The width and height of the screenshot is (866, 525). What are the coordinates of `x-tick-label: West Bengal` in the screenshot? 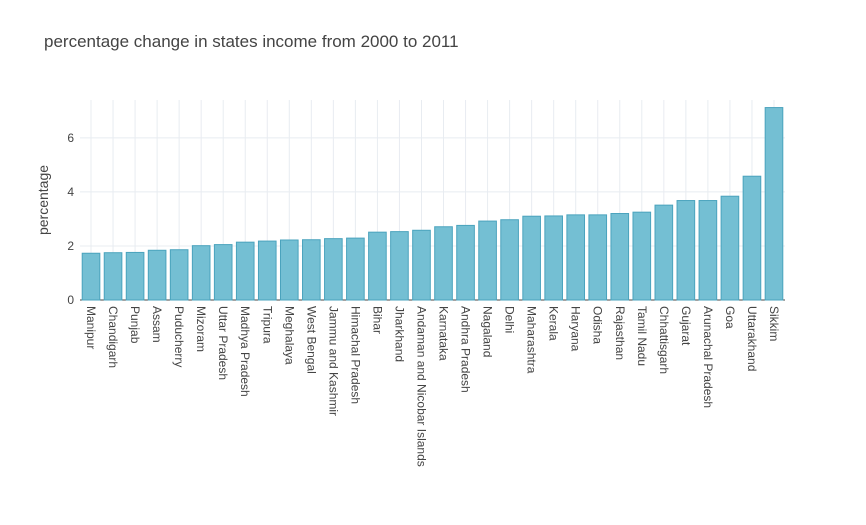 It's located at (311, 340).